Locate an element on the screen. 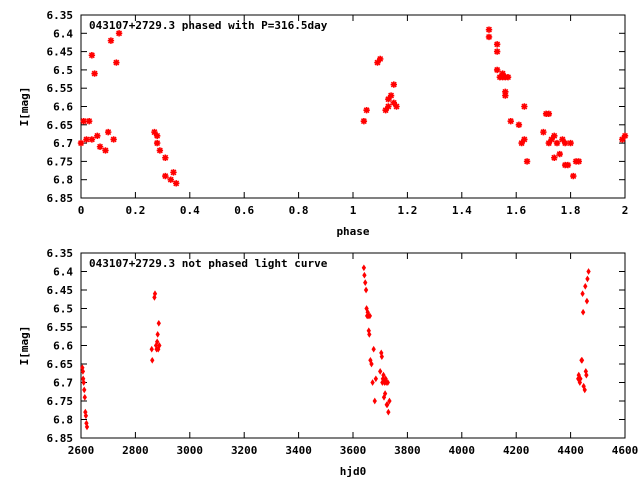 The width and height of the screenshot is (640, 480). y-tick-label: 6.6 is located at coordinates (63, 346).